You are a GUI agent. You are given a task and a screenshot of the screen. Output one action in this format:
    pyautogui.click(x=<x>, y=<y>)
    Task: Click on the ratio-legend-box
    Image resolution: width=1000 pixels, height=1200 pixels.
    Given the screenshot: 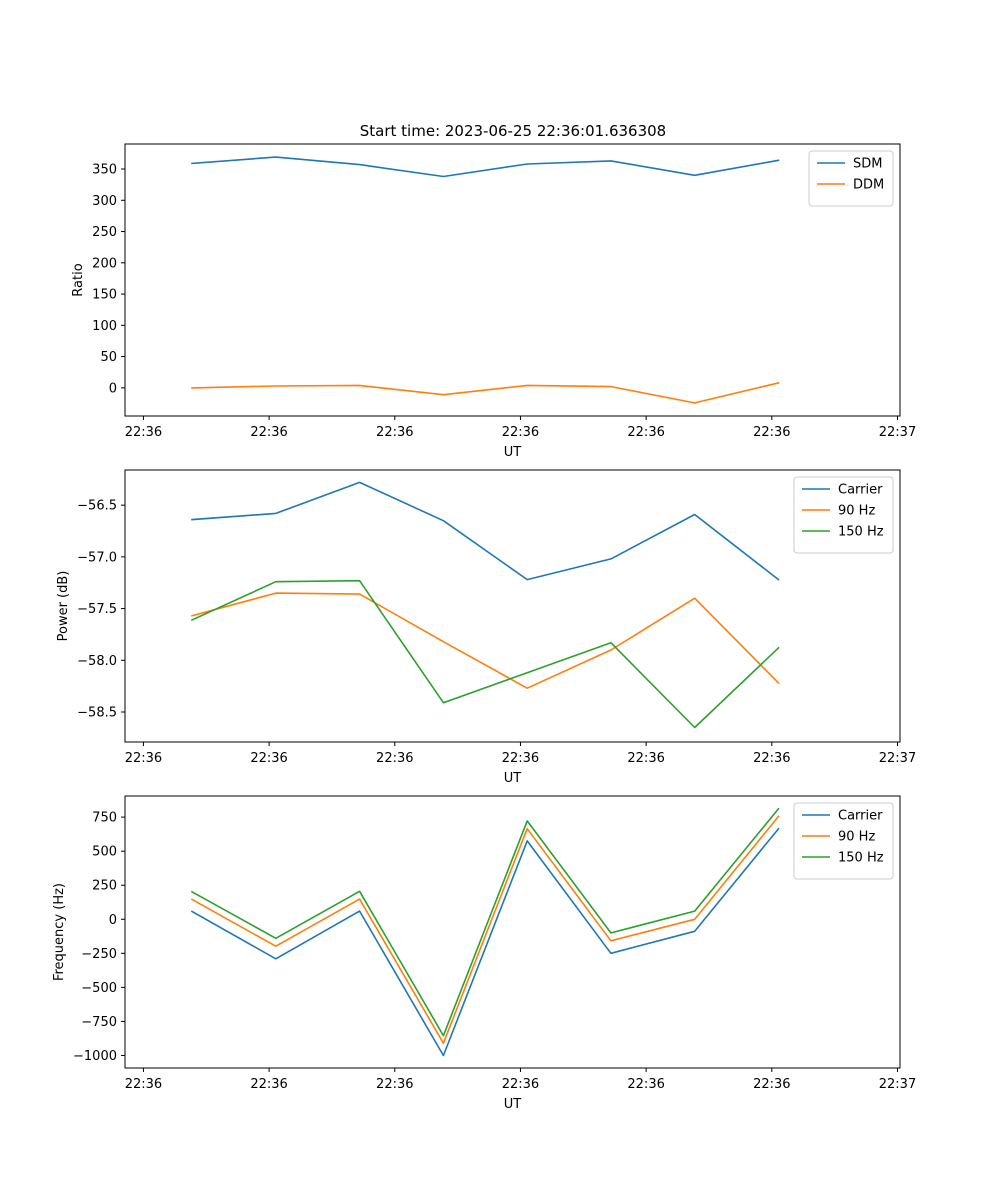 What is the action you would take?
    pyautogui.click(x=851, y=178)
    